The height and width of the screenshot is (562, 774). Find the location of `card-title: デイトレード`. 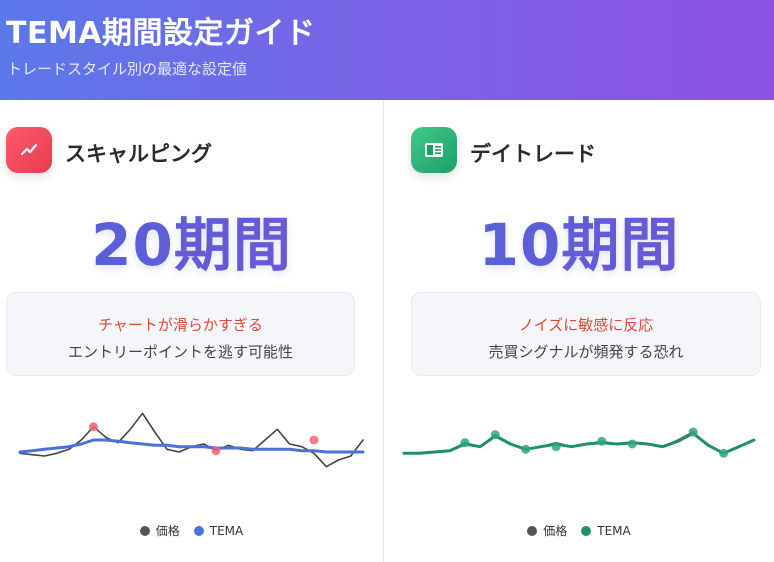

card-title: デイトレード is located at coordinates (533, 154).